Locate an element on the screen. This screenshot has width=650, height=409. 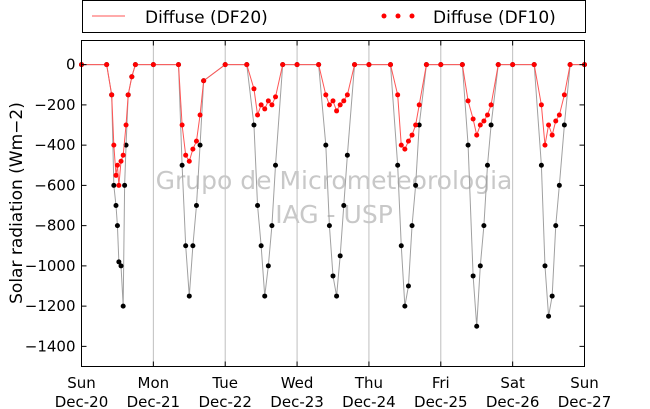
watermark: Grupo de Micrometeorologia IAG - USP is located at coordinates (334, 197).